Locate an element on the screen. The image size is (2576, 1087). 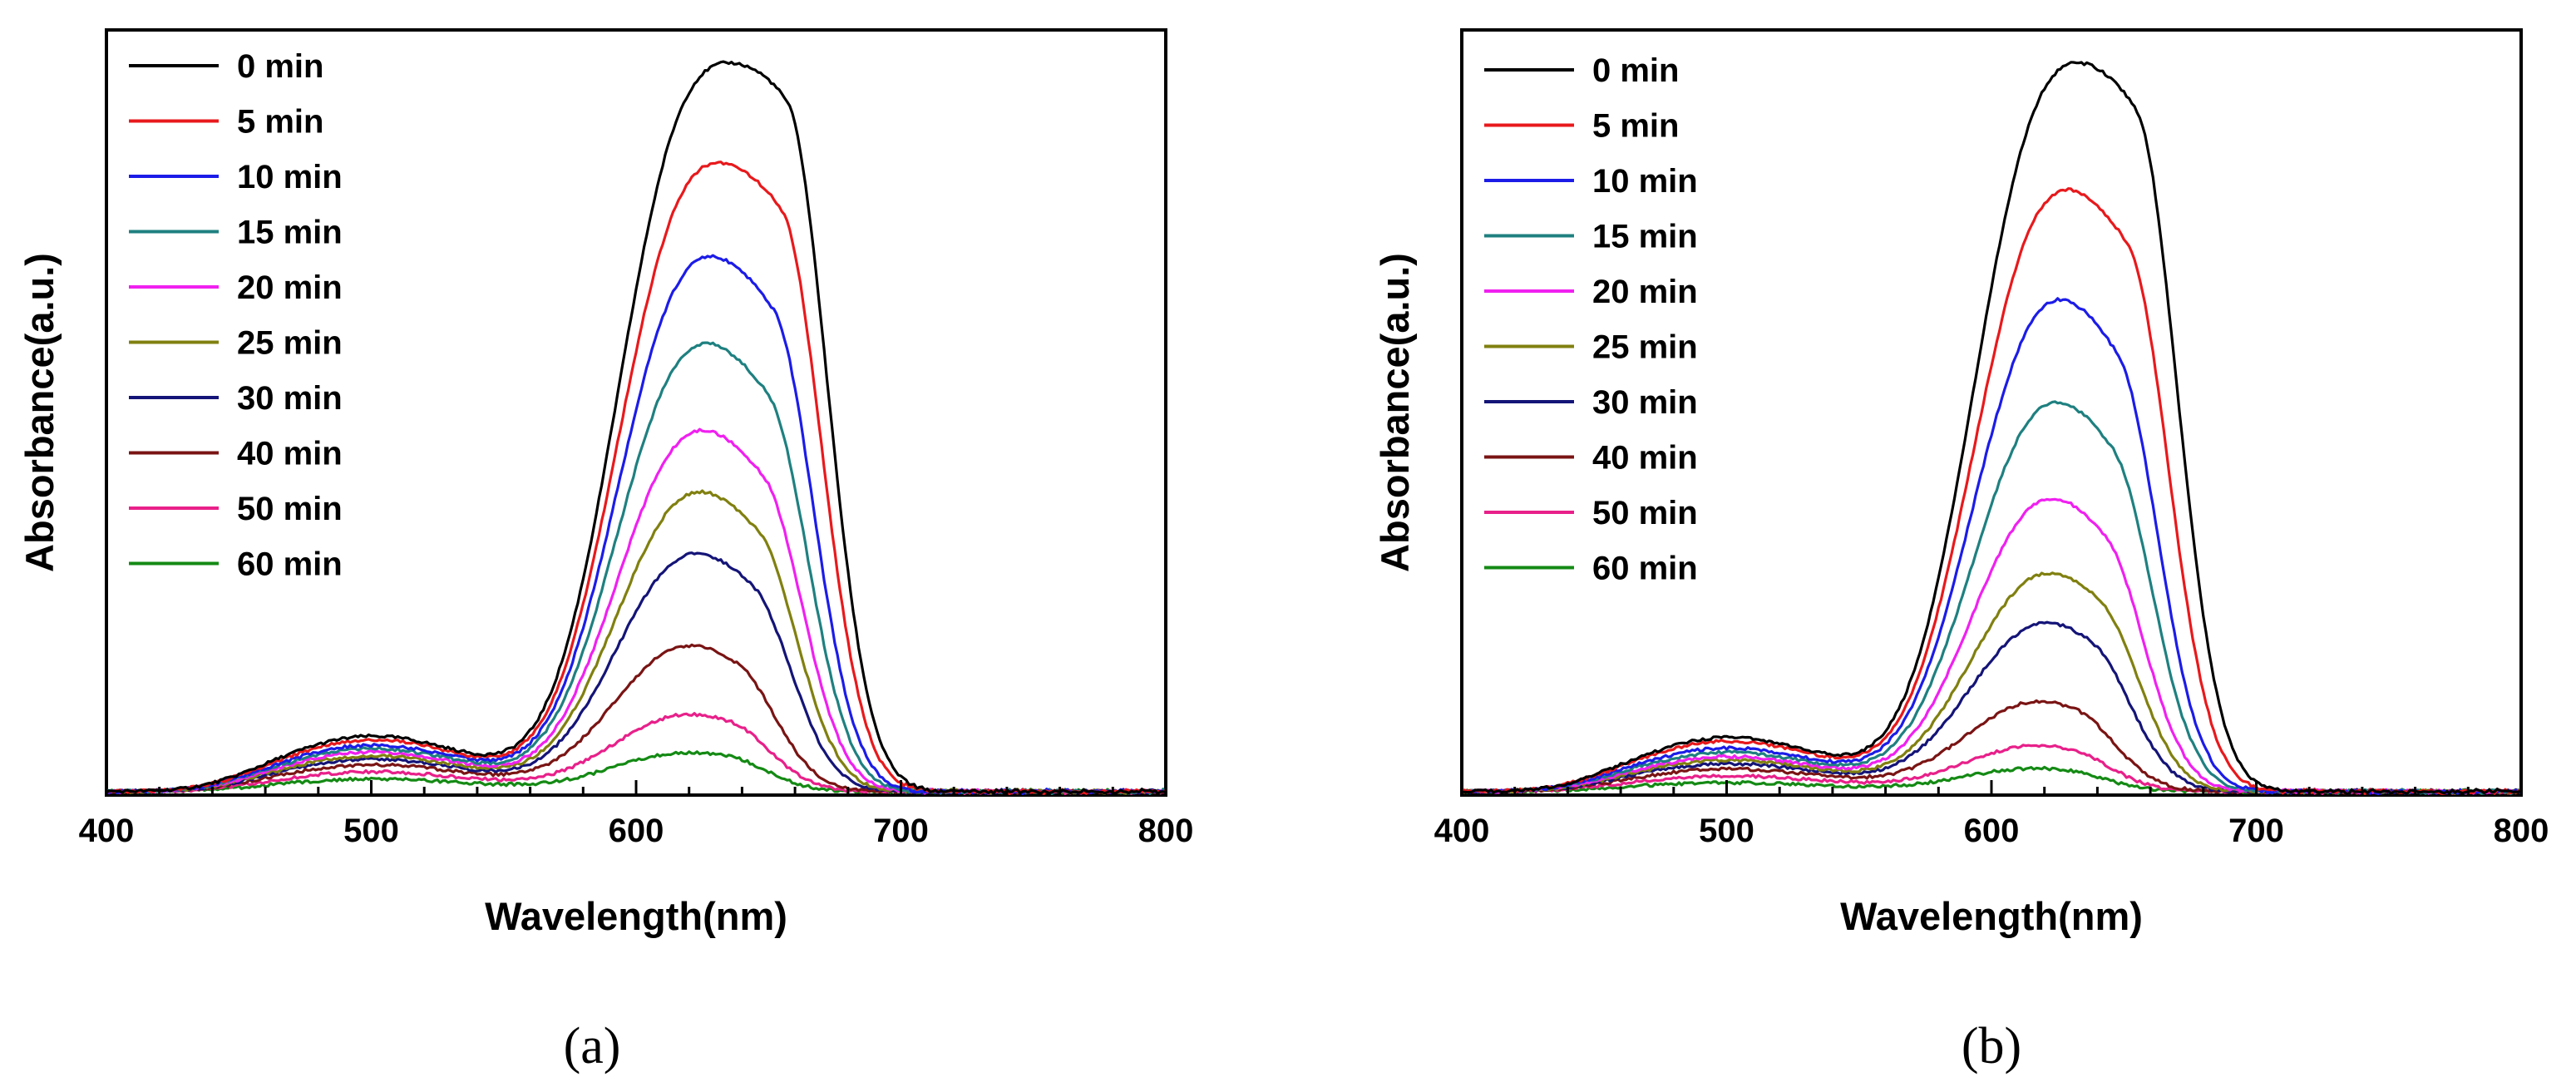
panel-b-y-axis-title: Absorbance(a.u.) is located at coordinates (1395, 413).